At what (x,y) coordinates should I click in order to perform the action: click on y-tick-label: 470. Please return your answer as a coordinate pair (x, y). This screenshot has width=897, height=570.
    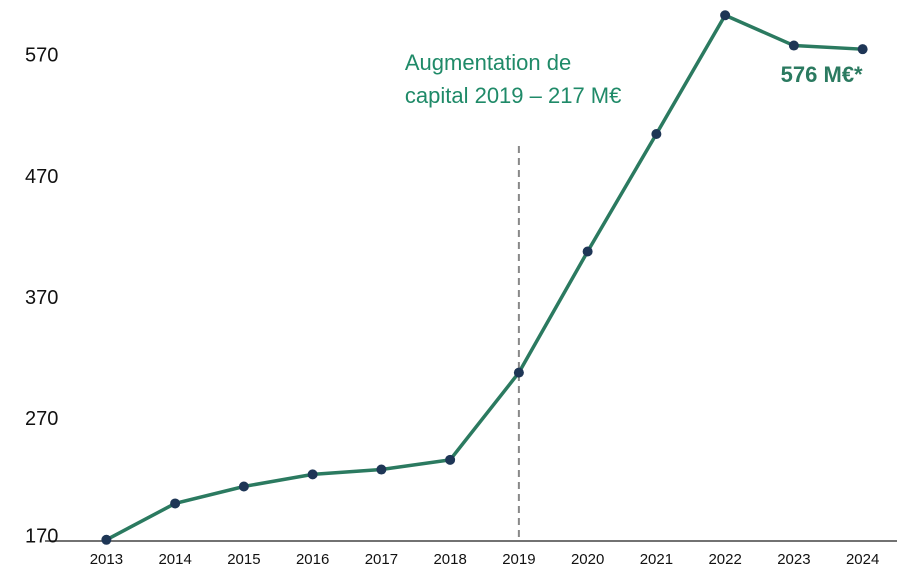
    Looking at the image, I should click on (41, 177).